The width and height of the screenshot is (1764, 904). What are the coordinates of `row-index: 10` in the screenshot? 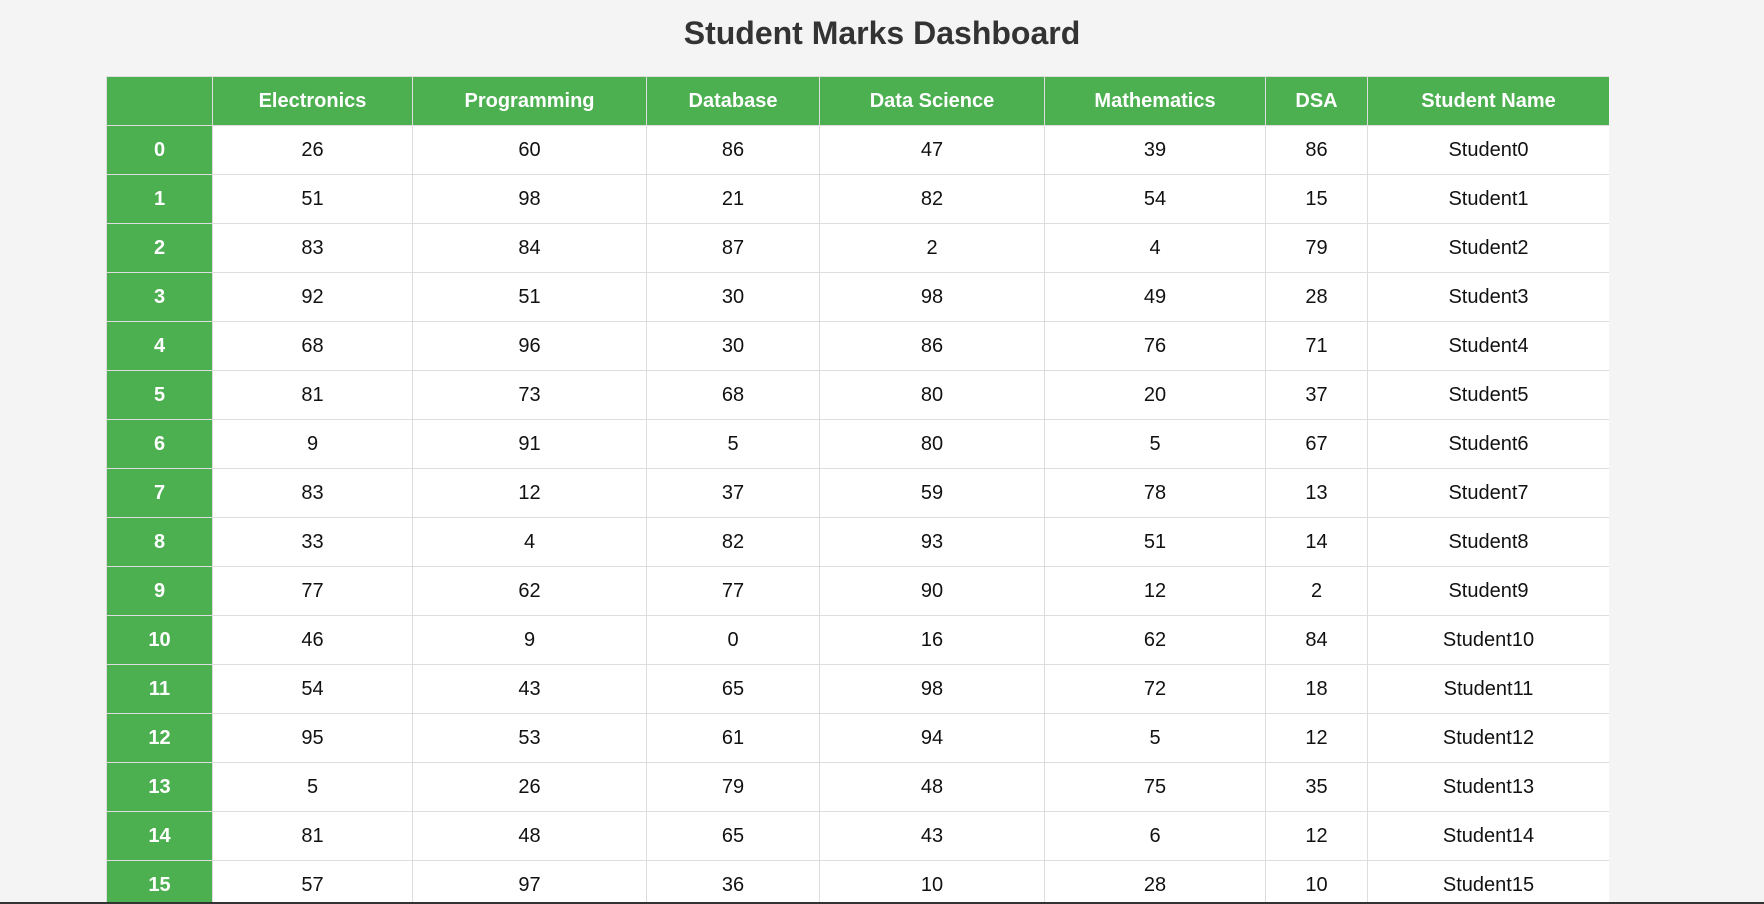 It's located at (159, 640).